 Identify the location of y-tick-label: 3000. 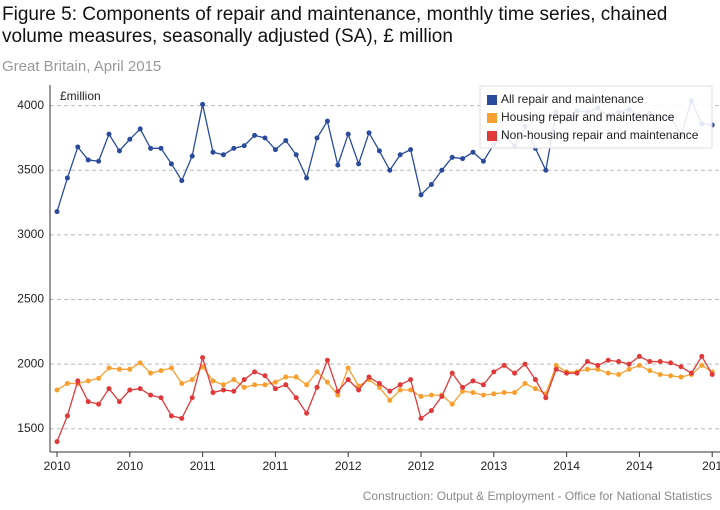
(30, 234).